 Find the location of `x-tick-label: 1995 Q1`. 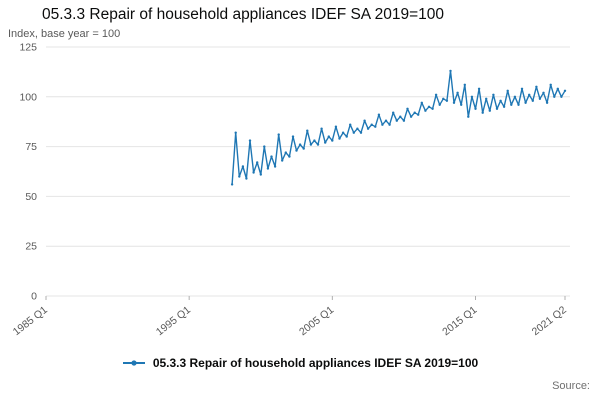

x-tick-label: 1995 Q1 is located at coordinates (173, 321).